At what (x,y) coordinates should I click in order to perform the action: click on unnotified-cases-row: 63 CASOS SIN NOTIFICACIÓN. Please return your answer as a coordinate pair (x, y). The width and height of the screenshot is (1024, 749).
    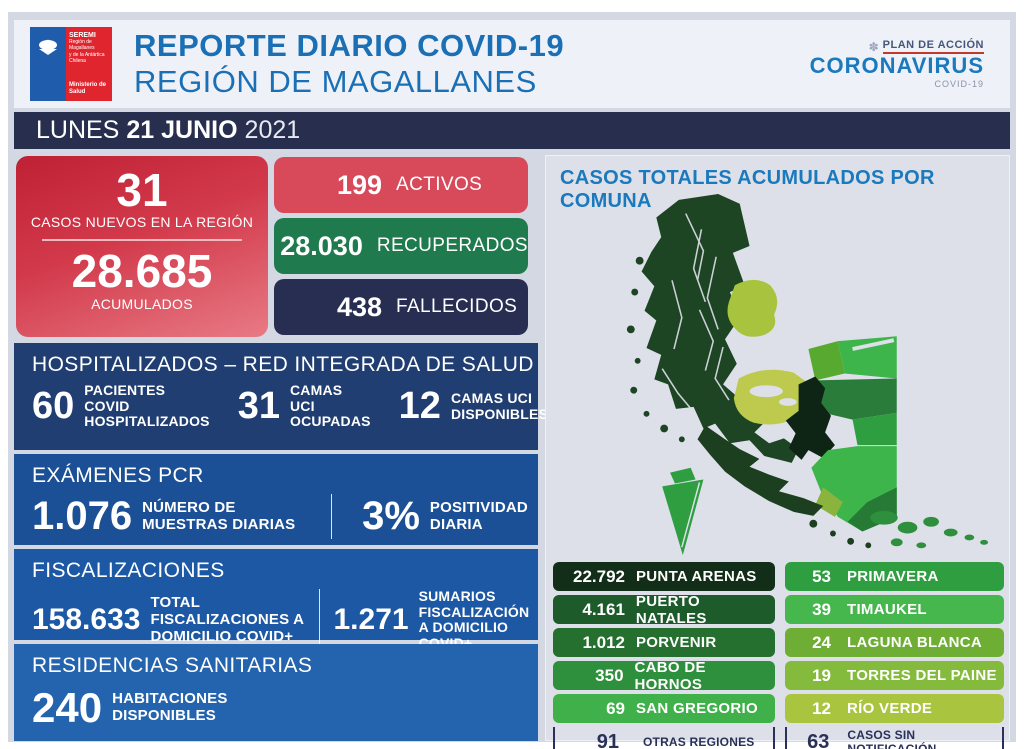
    Looking at the image, I should click on (894, 738).